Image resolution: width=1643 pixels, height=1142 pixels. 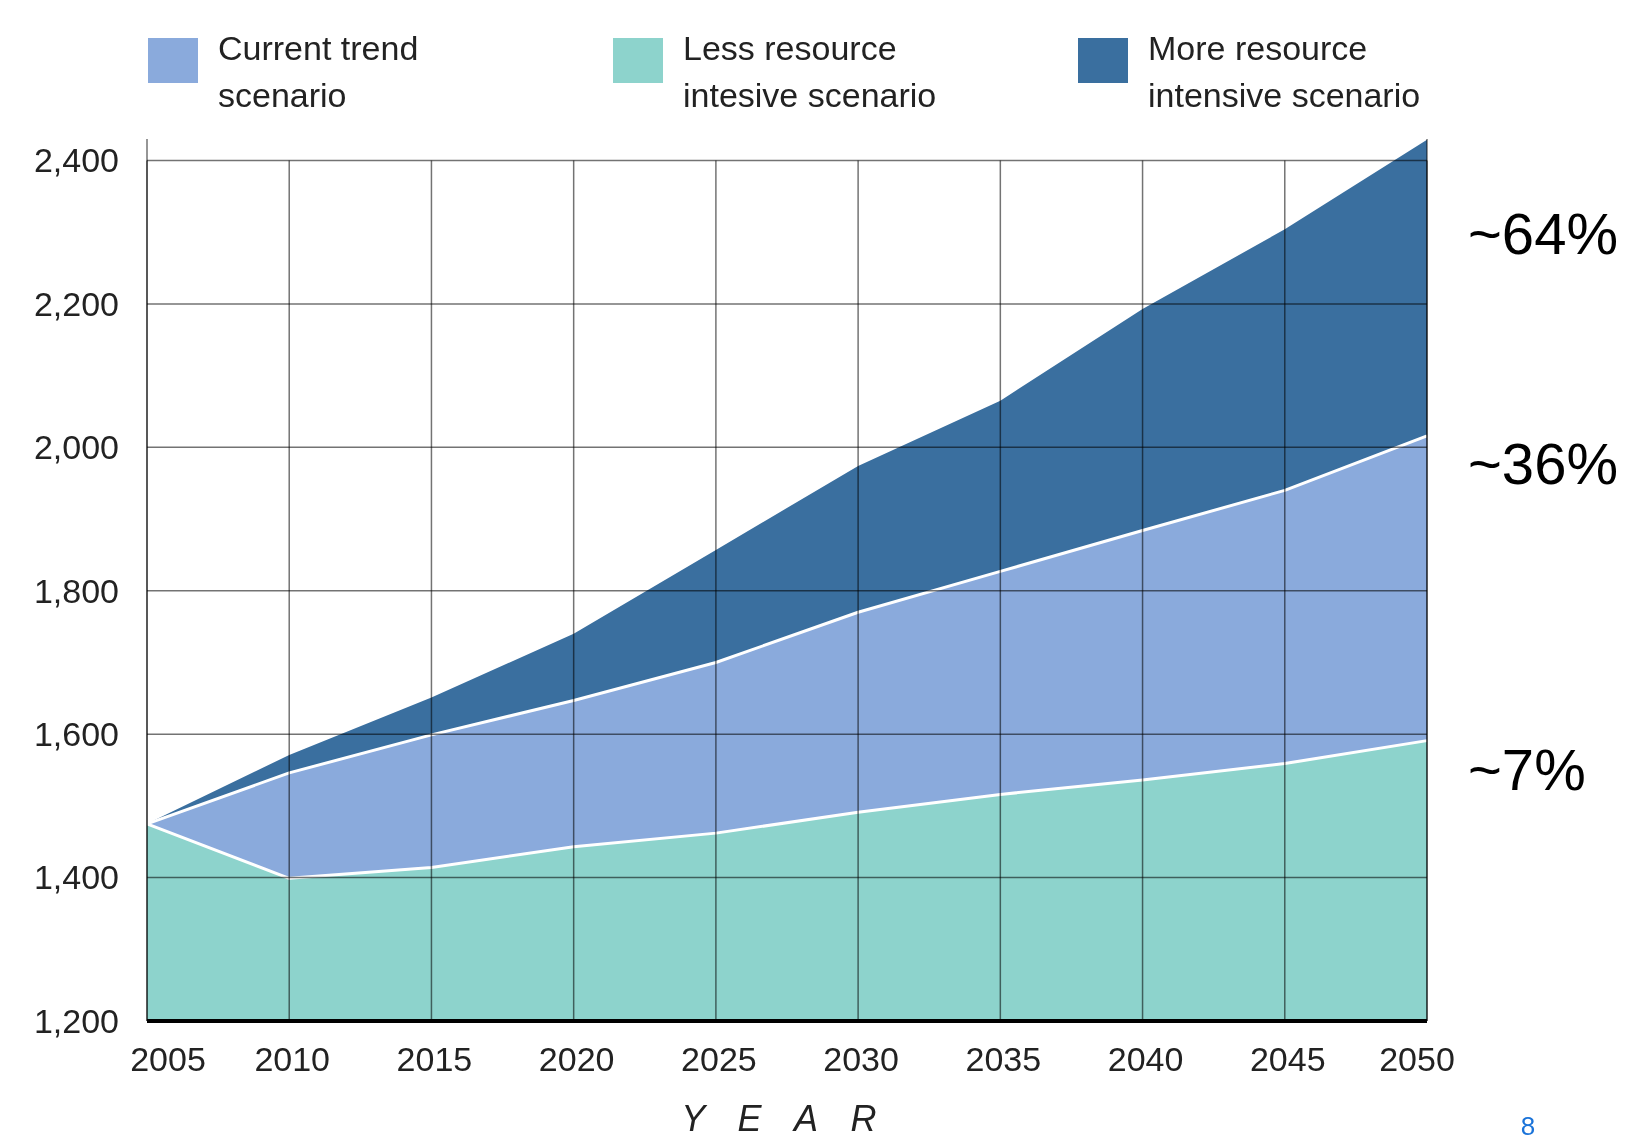 I want to click on text: ~7%, so click(x=1527, y=770).